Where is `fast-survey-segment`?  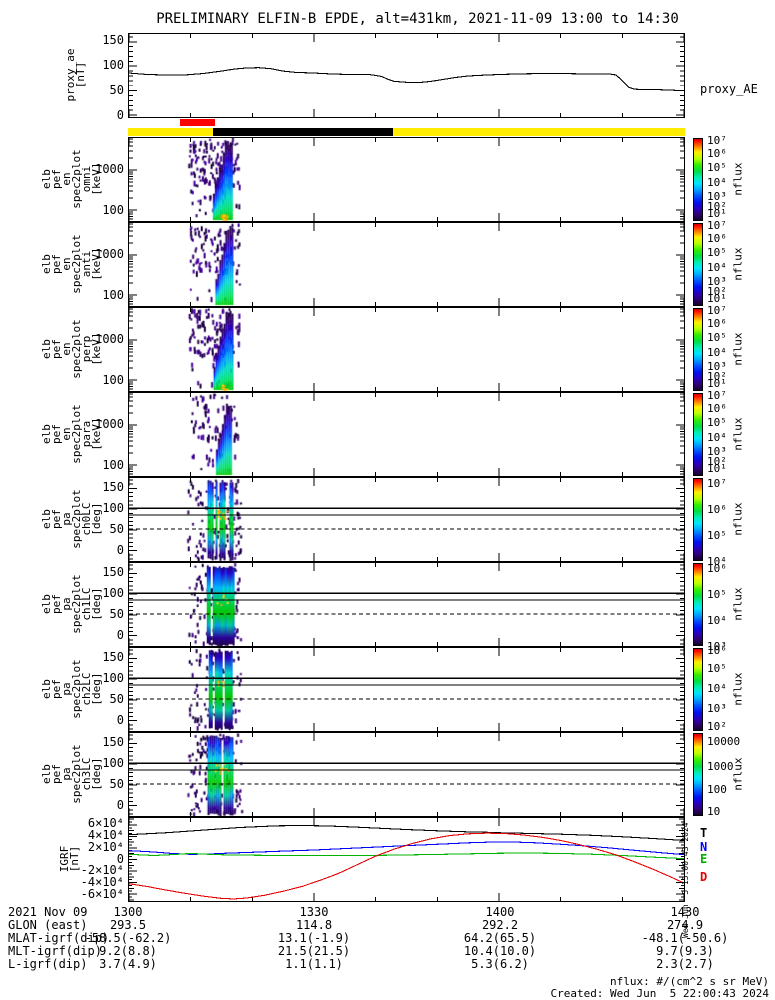
fast-survey-segment is located at coordinates (197, 122).